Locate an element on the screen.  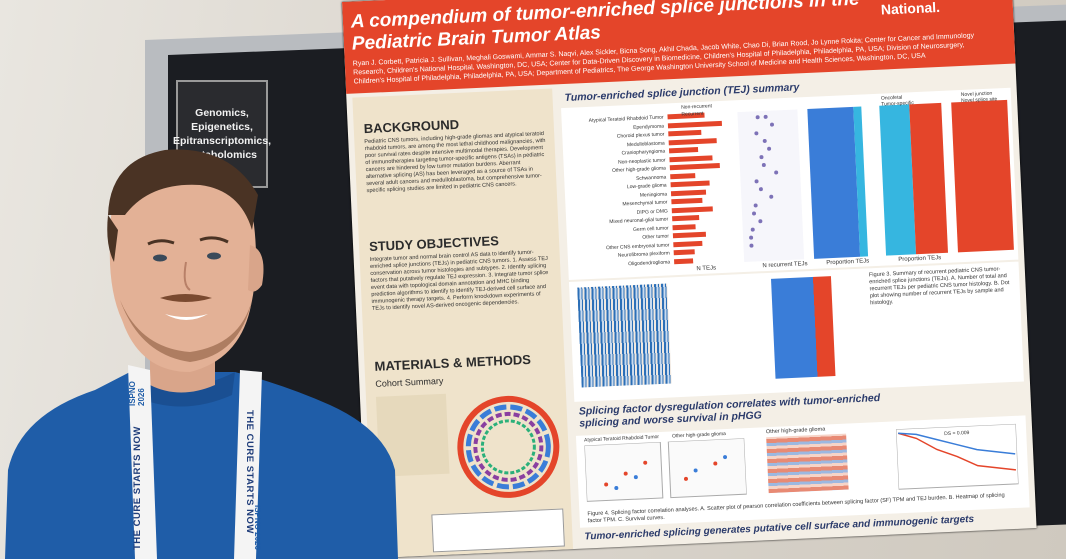
lanyard-text-left: THE CURE STARTS NOW is located at coordinates (137, 488).